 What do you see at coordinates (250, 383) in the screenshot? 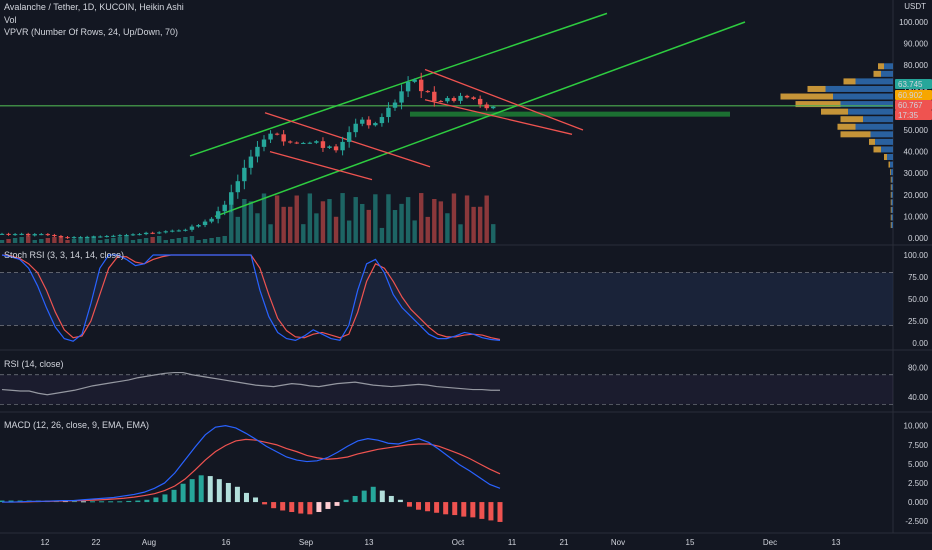
I see `rsi-line` at bounding box center [250, 383].